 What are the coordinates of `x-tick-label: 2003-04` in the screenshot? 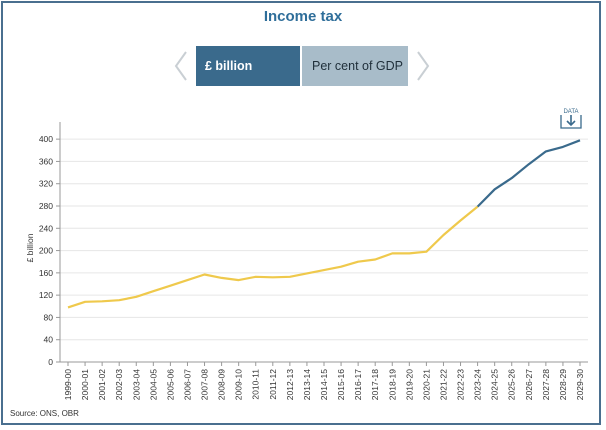 It's located at (136, 384).